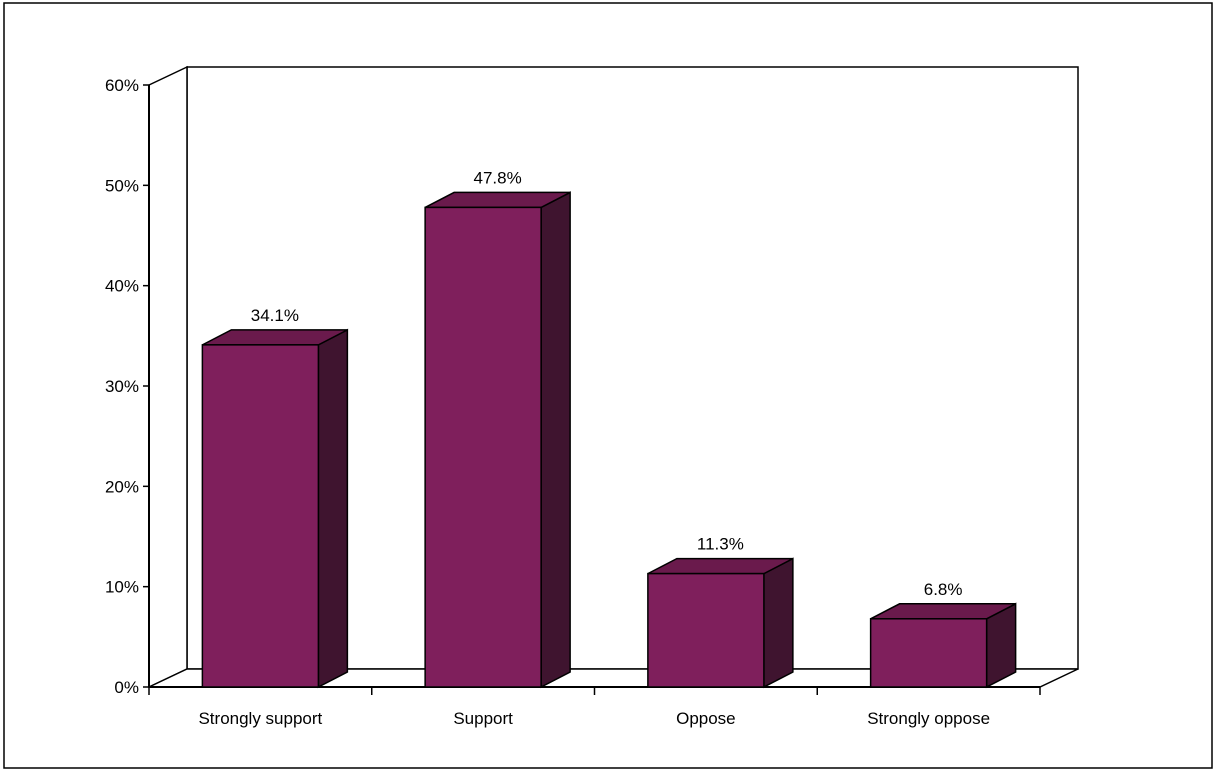 This screenshot has height=773, width=1218. What do you see at coordinates (122, 386) in the screenshot?
I see `y-tick-label: 30%` at bounding box center [122, 386].